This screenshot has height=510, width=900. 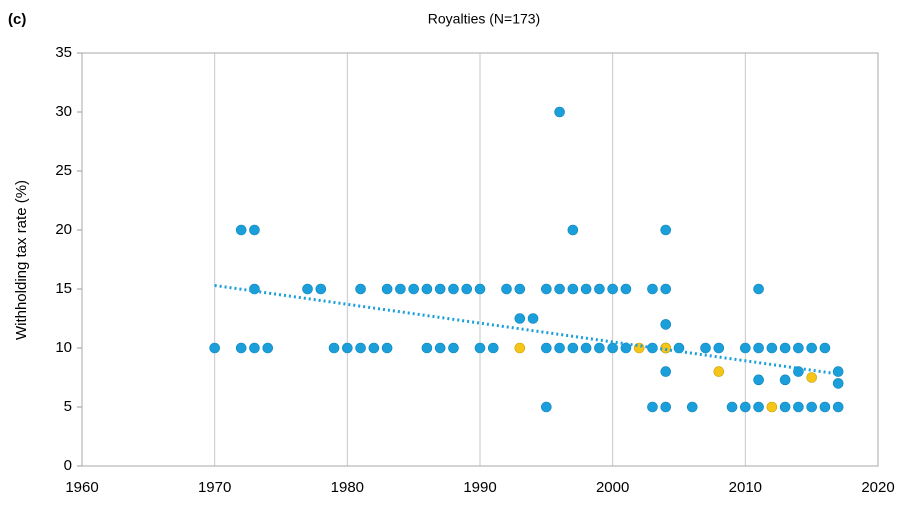 What do you see at coordinates (81, 487) in the screenshot?
I see `x-tick-label: 1960` at bounding box center [81, 487].